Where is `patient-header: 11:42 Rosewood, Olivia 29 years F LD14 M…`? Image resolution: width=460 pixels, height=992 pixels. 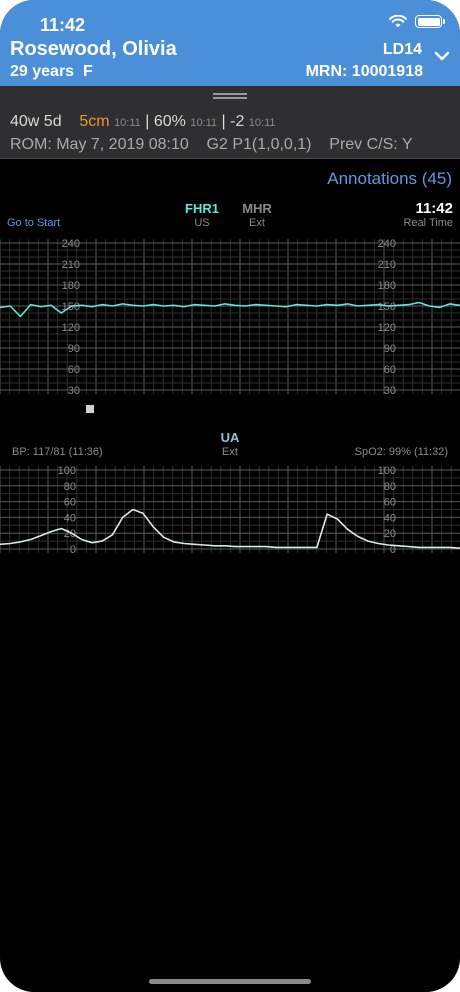 patient-header: 11:42 Rosewood, Olivia 29 years F LD14 M… is located at coordinates (230, 43).